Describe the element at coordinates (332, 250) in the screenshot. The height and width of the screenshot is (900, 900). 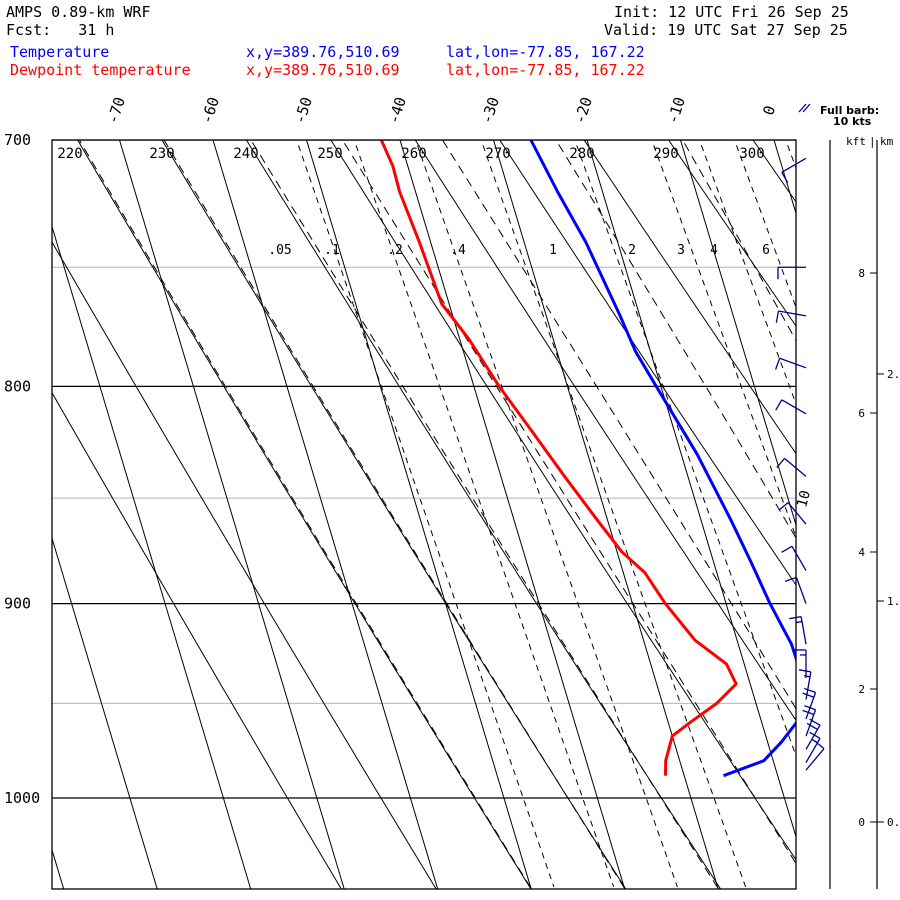
I see `mixing-ratio-label: .1` at that location.